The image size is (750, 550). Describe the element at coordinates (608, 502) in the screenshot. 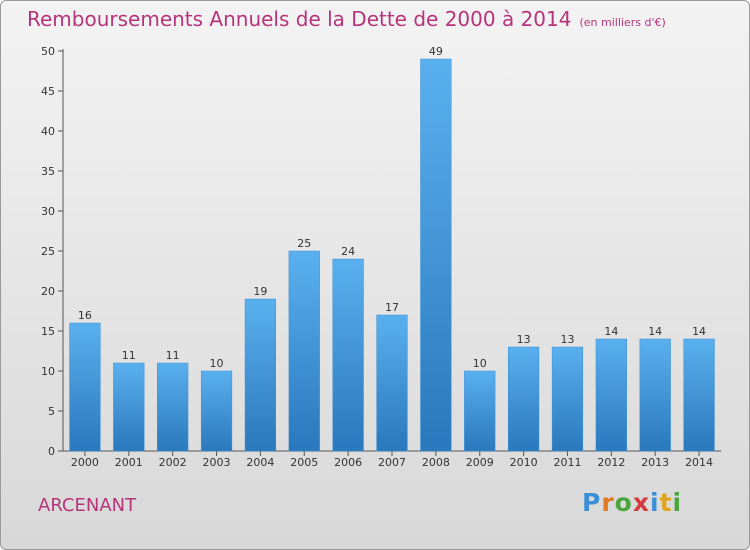

I see `logo-letter: r` at that location.